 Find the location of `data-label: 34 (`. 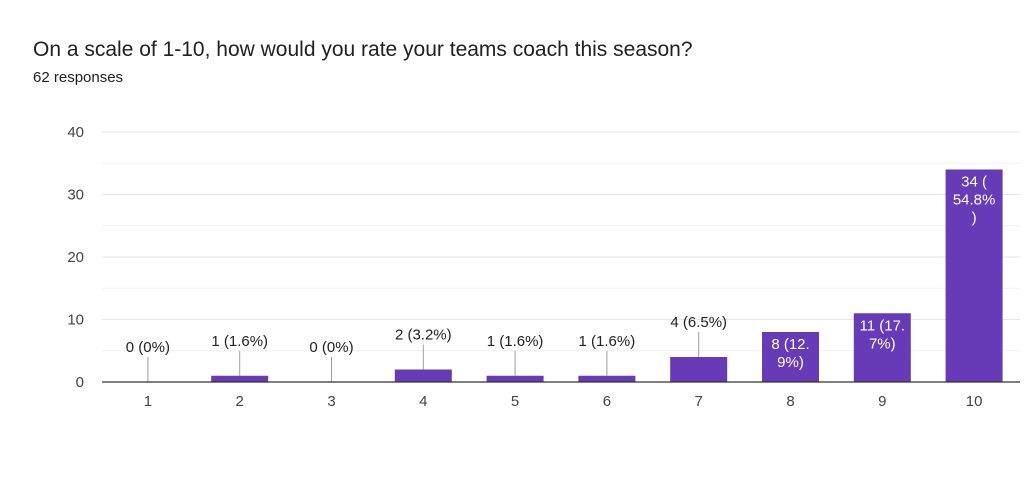

data-label: 34 ( is located at coordinates (974, 182).